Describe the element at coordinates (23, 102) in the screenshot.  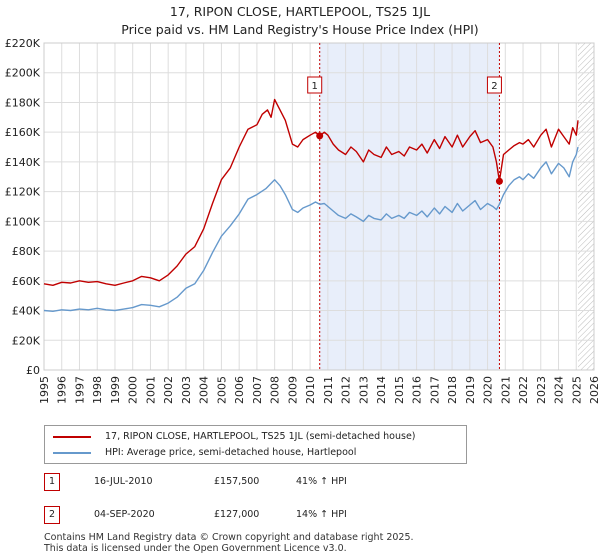
I see `y-tick-label: £180K` at that location.